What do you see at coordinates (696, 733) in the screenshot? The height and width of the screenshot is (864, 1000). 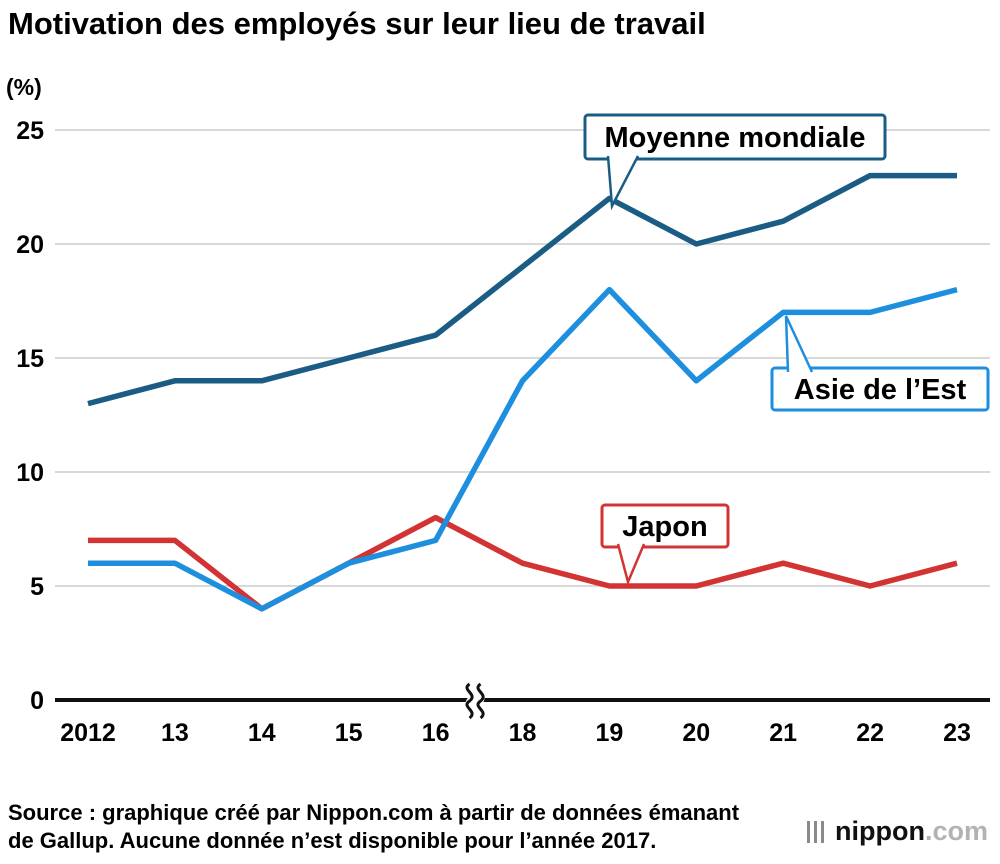 I see `x-tick-label: 20` at bounding box center [696, 733].